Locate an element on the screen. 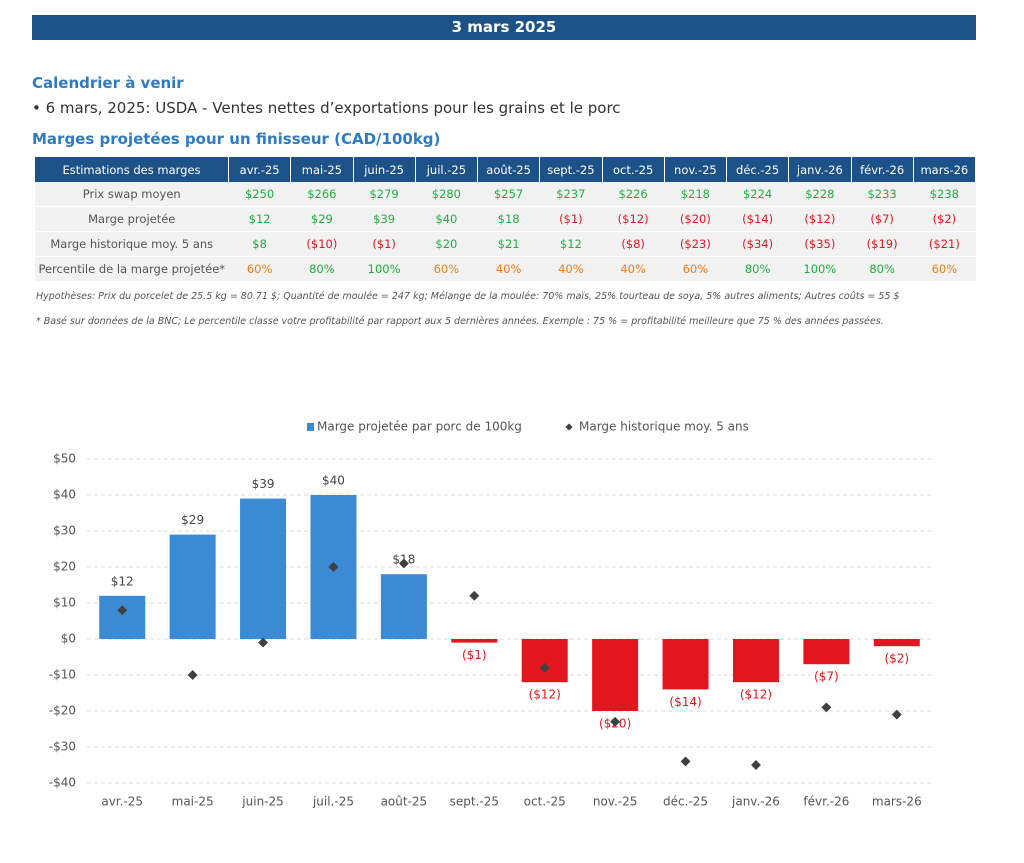  value-cell: $257 is located at coordinates (508, 194).